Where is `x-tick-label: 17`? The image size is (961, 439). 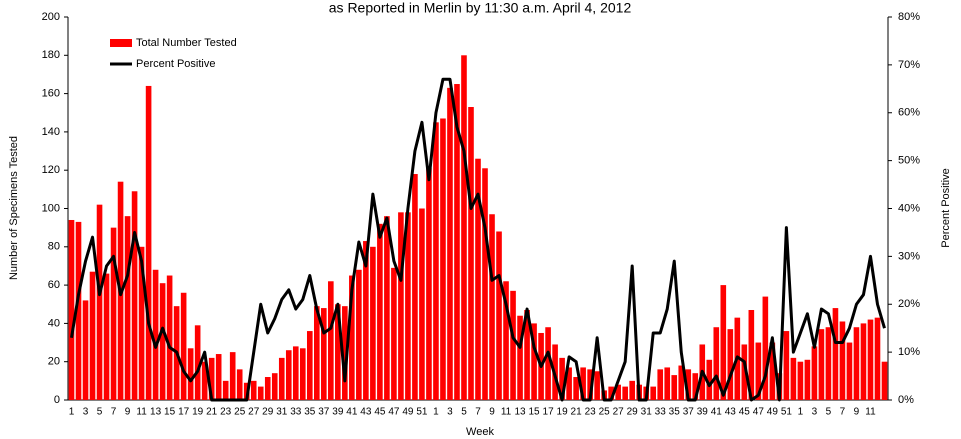 x-tick-label: 17 is located at coordinates (549, 412).